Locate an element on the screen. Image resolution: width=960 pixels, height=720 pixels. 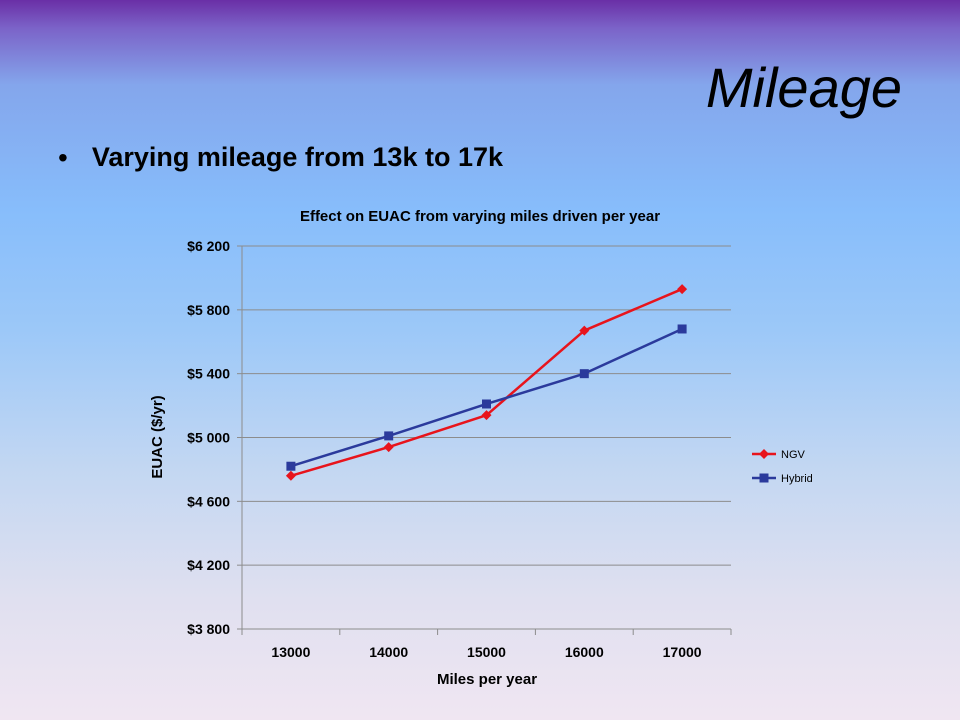
series-line-hybrid is located at coordinates (486, 397).